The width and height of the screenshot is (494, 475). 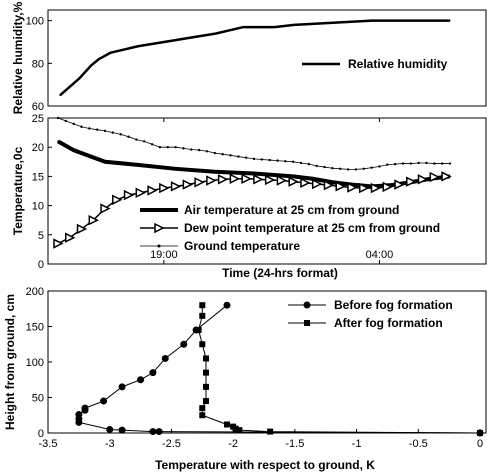 I want to click on y-tick-label-humidity-0: 60, so click(x=38, y=107).